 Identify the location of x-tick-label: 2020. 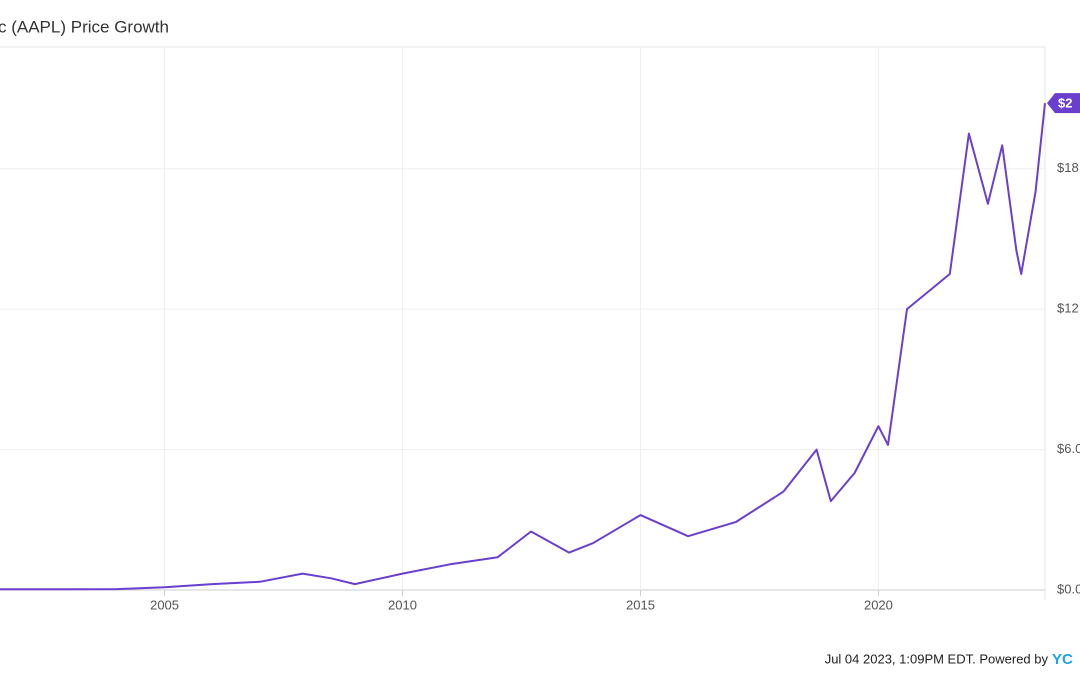
(878, 604).